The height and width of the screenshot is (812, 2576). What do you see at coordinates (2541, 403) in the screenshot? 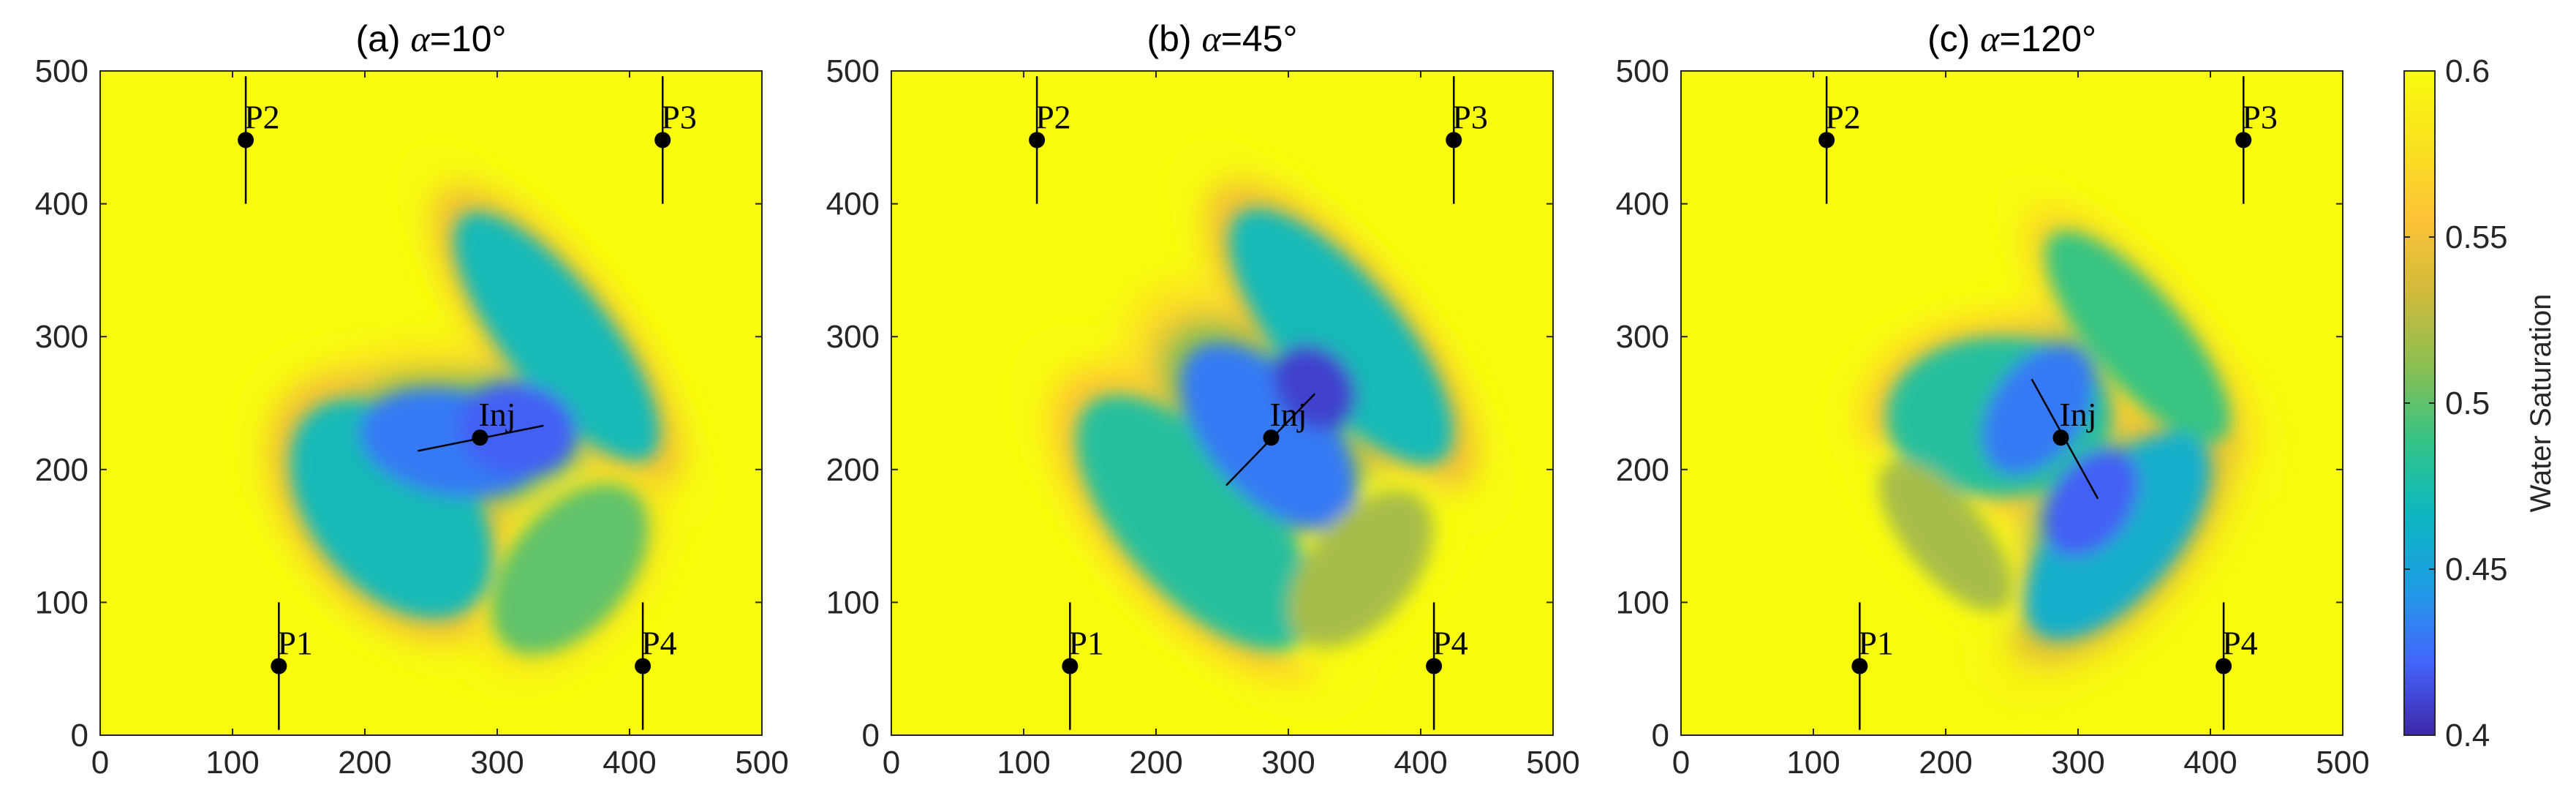
I see `colorbar-label: Water Saturation` at bounding box center [2541, 403].